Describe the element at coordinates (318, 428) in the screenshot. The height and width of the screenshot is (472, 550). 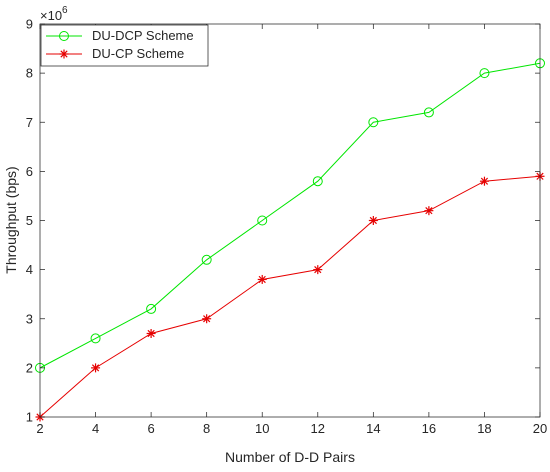
I see `x-tick-label: 12` at that location.